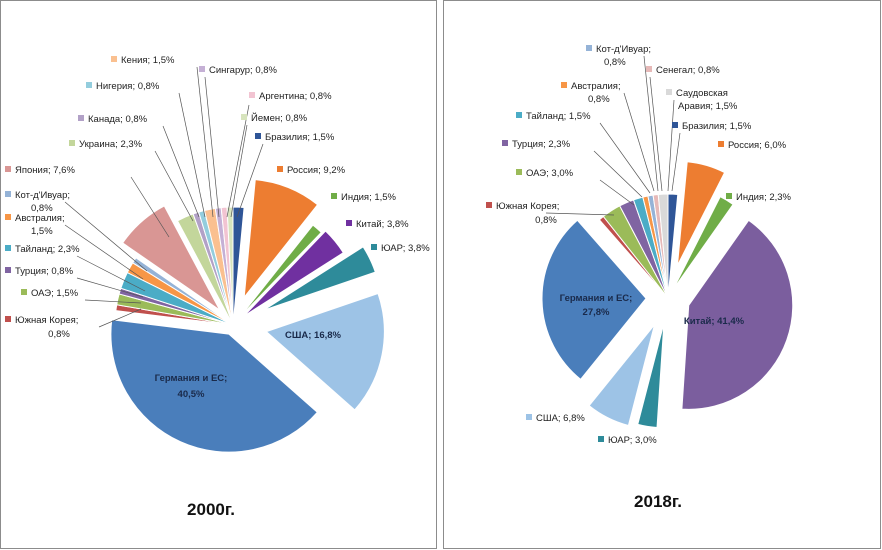  Describe the element at coordinates (405, 248) in the screenshot. I see `data-label: ЮАР; 3,8%` at that location.